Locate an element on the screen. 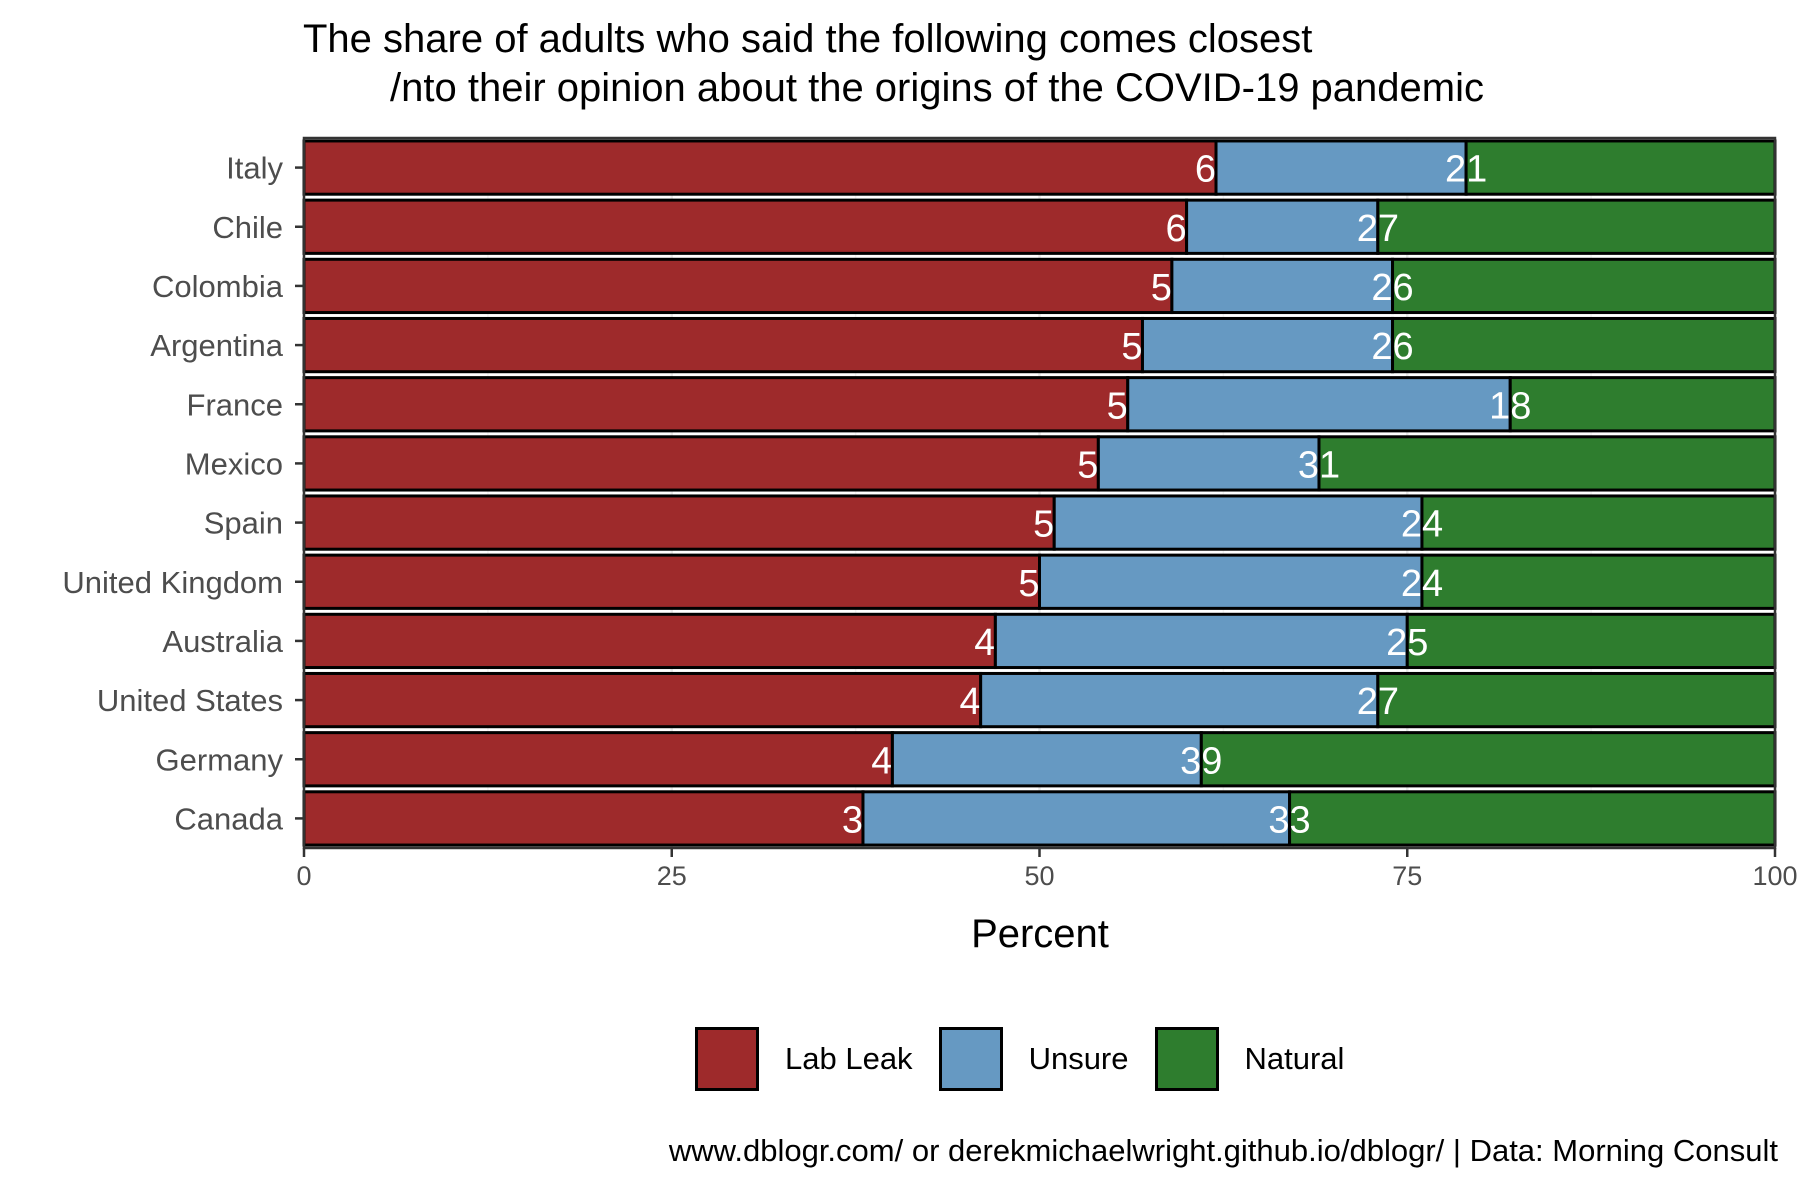  legend-item-unsure: Unsure is located at coordinates (1033, 1059).